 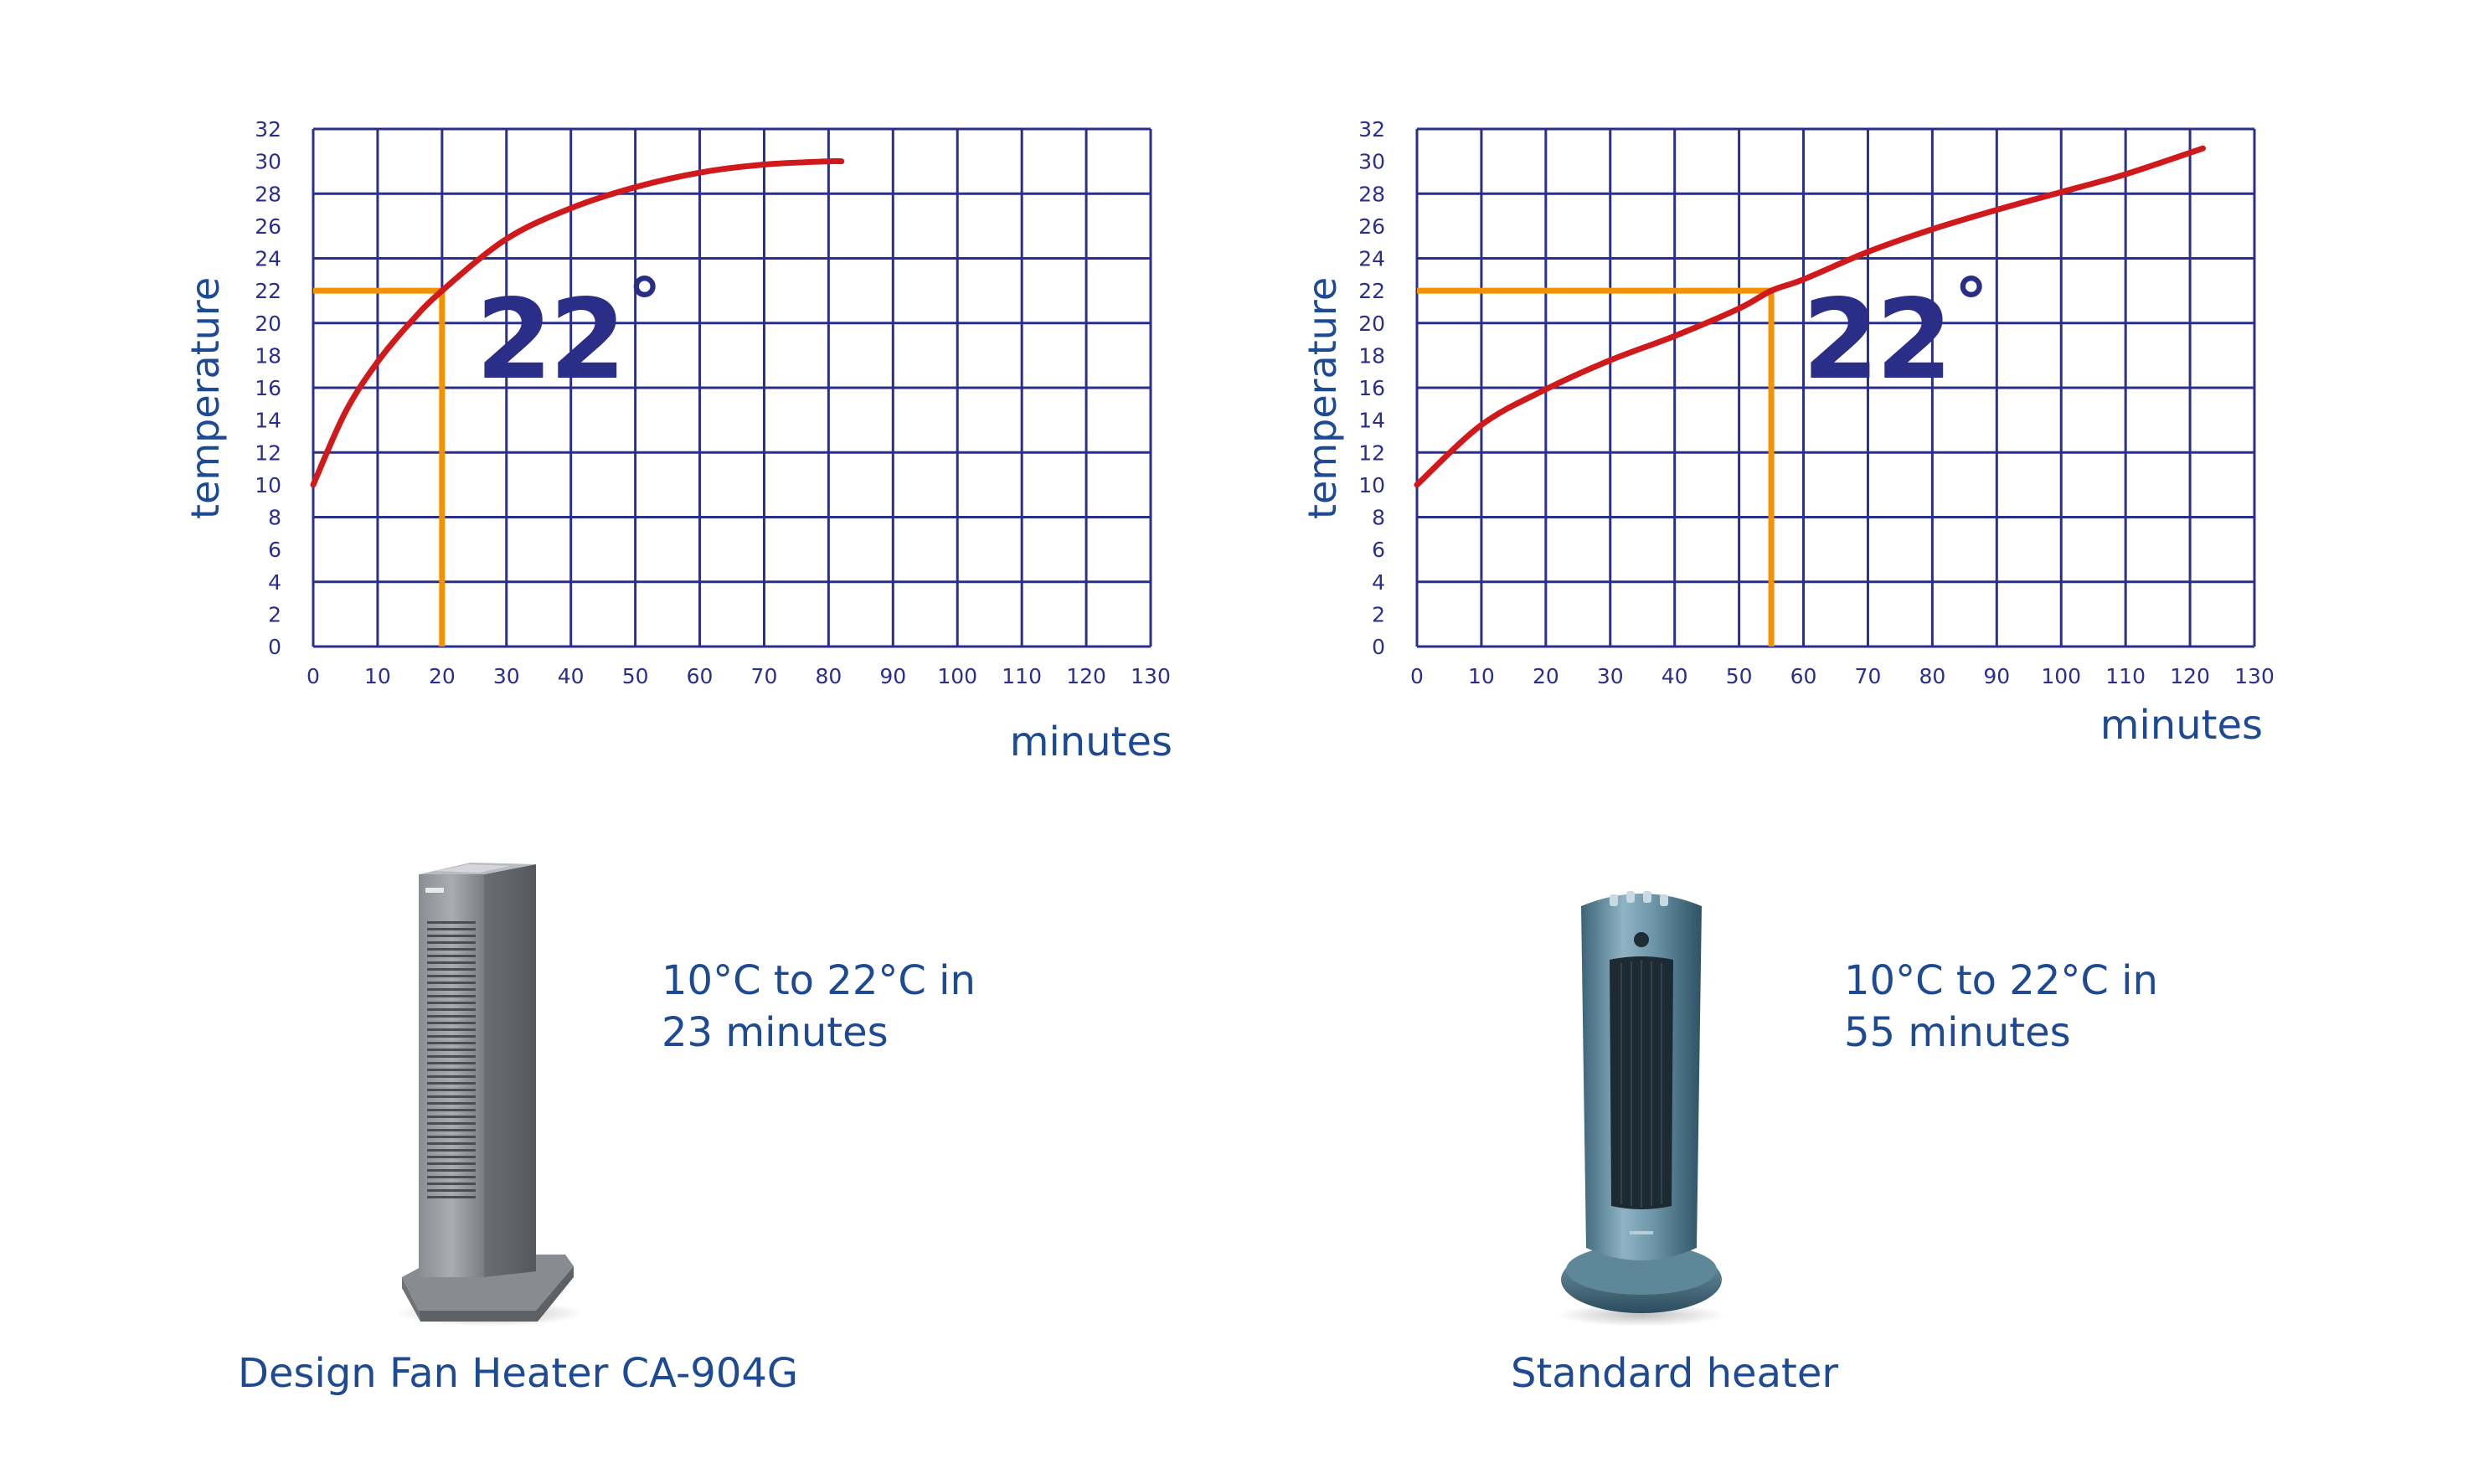 I want to click on tower-heater-blue-image, so click(x=1641, y=1109).